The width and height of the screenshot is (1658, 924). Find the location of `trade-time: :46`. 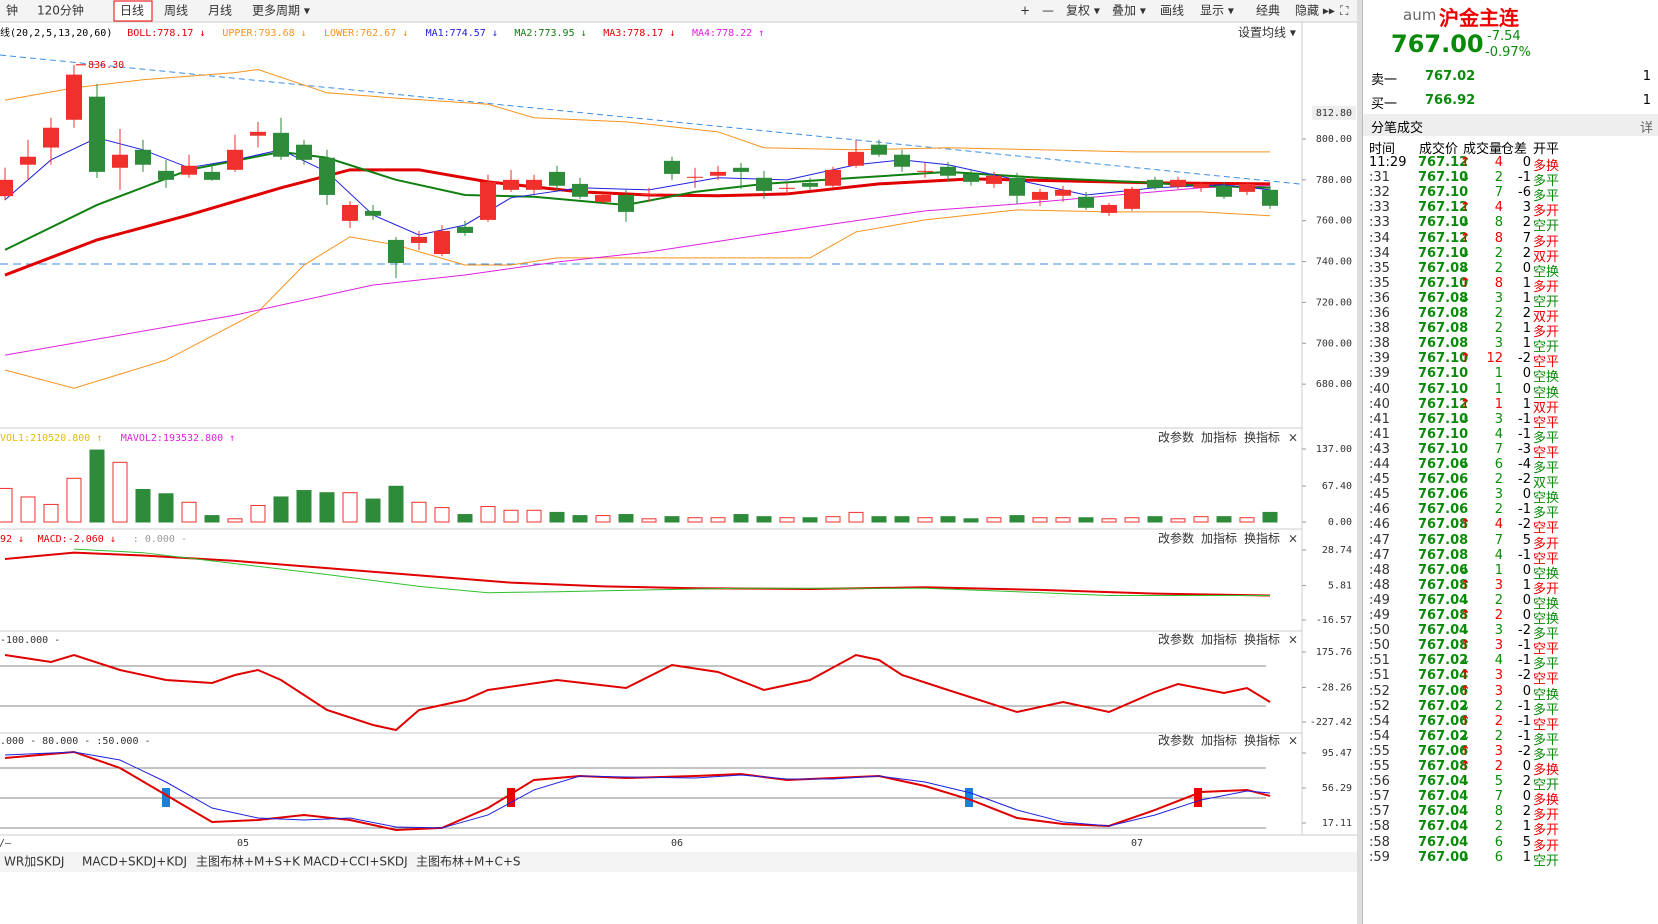

trade-time: :46 is located at coordinates (1379, 510).